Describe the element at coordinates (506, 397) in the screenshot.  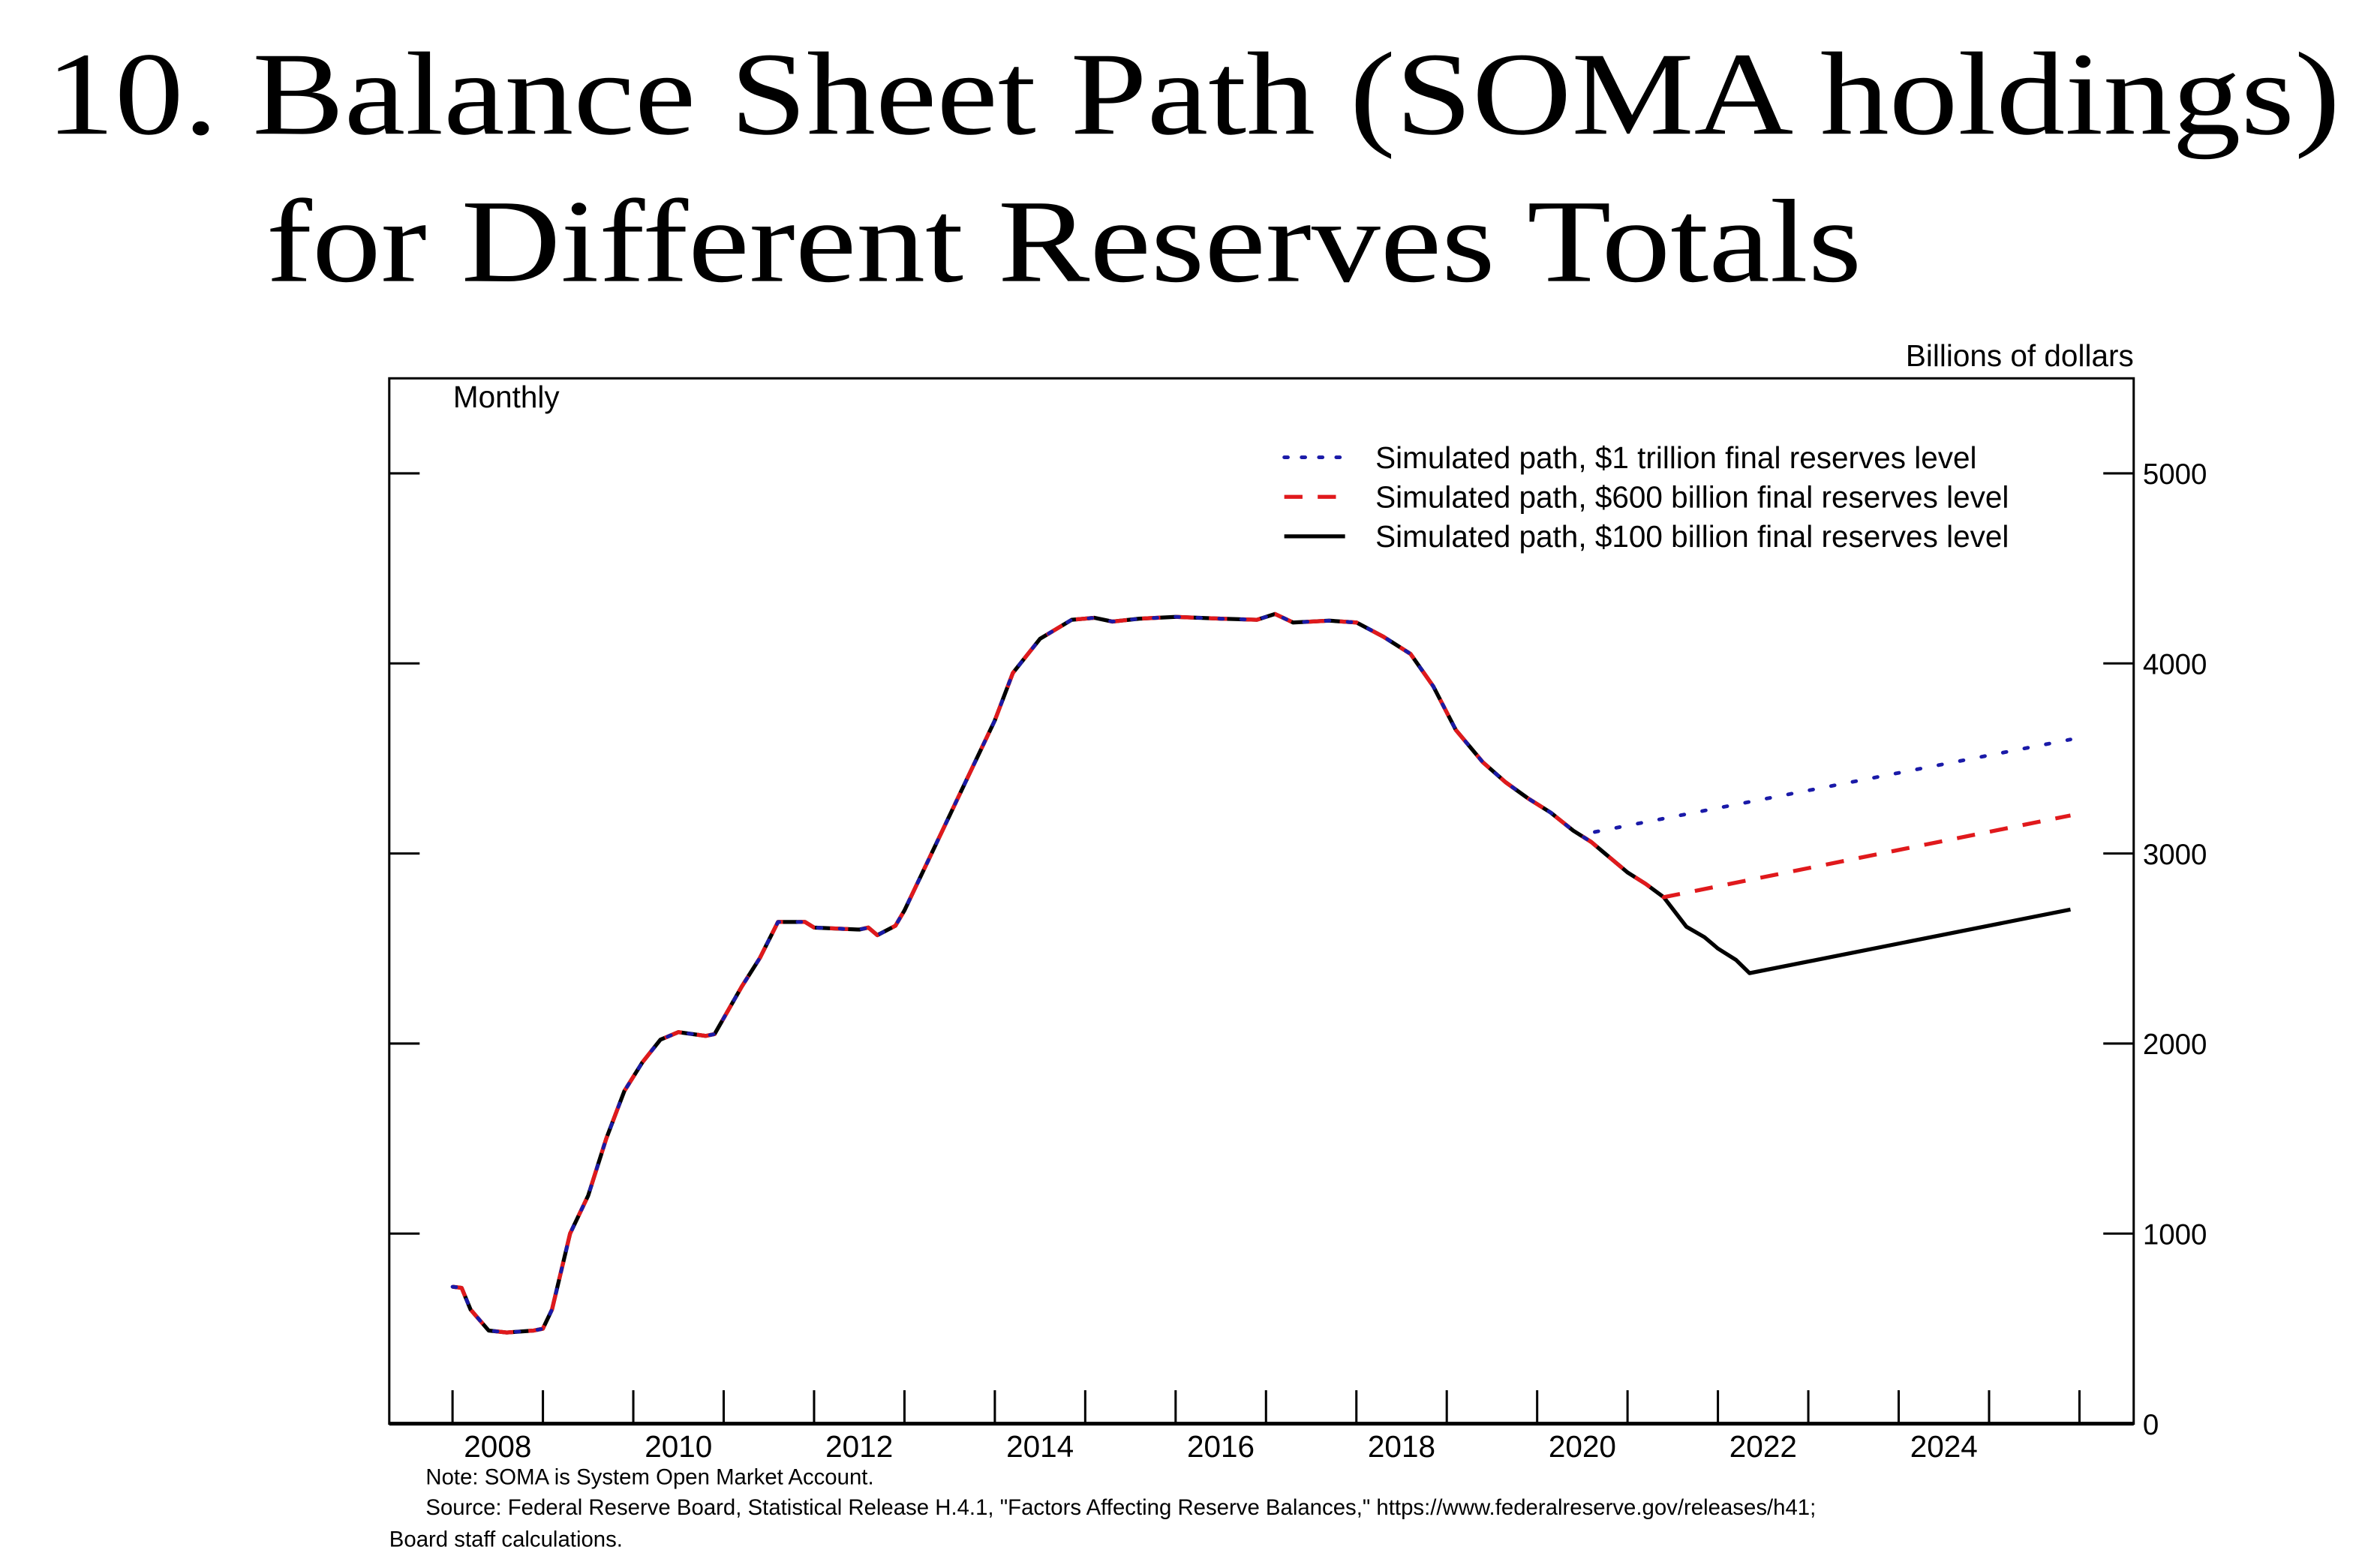
I see `frequency-label: Monthly` at that location.